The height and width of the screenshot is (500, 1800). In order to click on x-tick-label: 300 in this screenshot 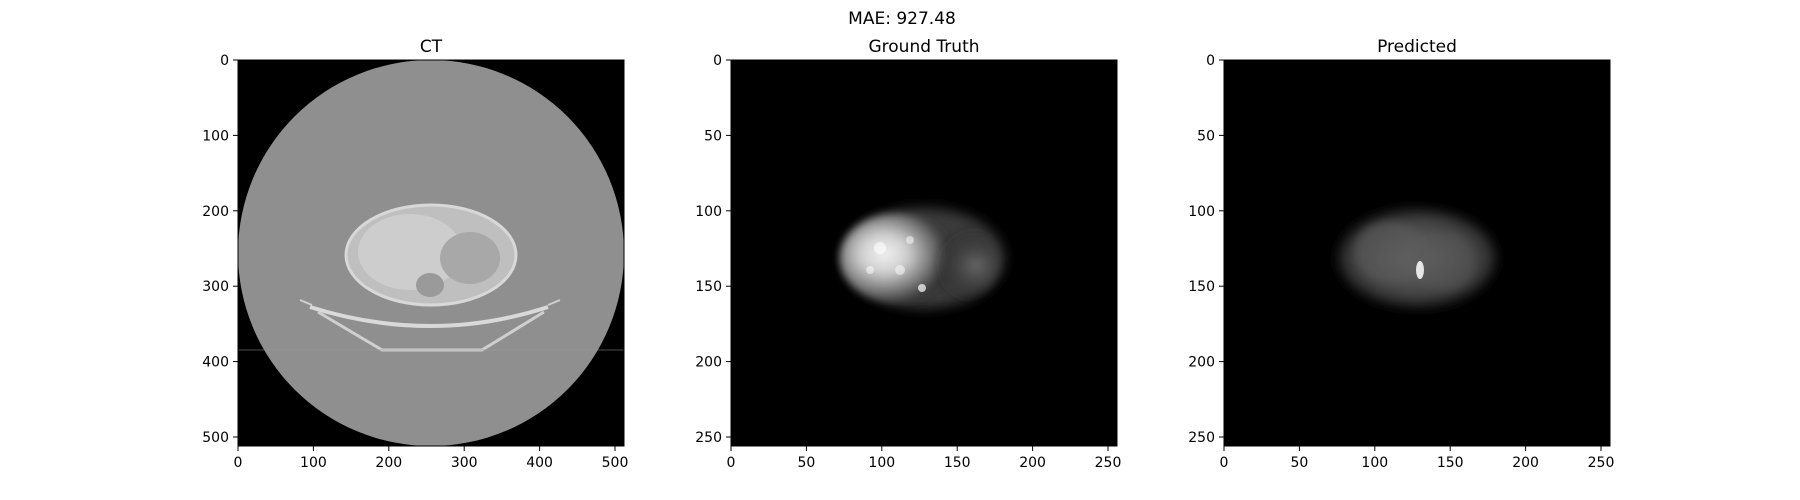, I will do `click(464, 463)`.